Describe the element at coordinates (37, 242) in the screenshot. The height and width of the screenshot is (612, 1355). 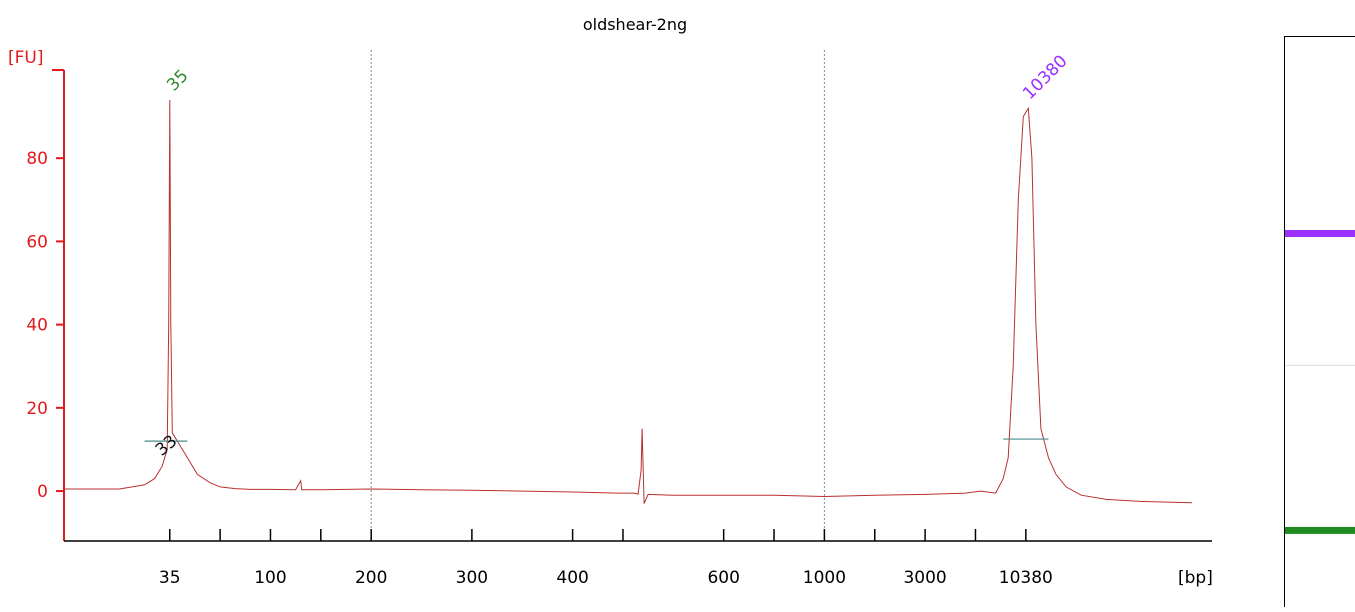
I see `y-tick-label: 60` at that location.